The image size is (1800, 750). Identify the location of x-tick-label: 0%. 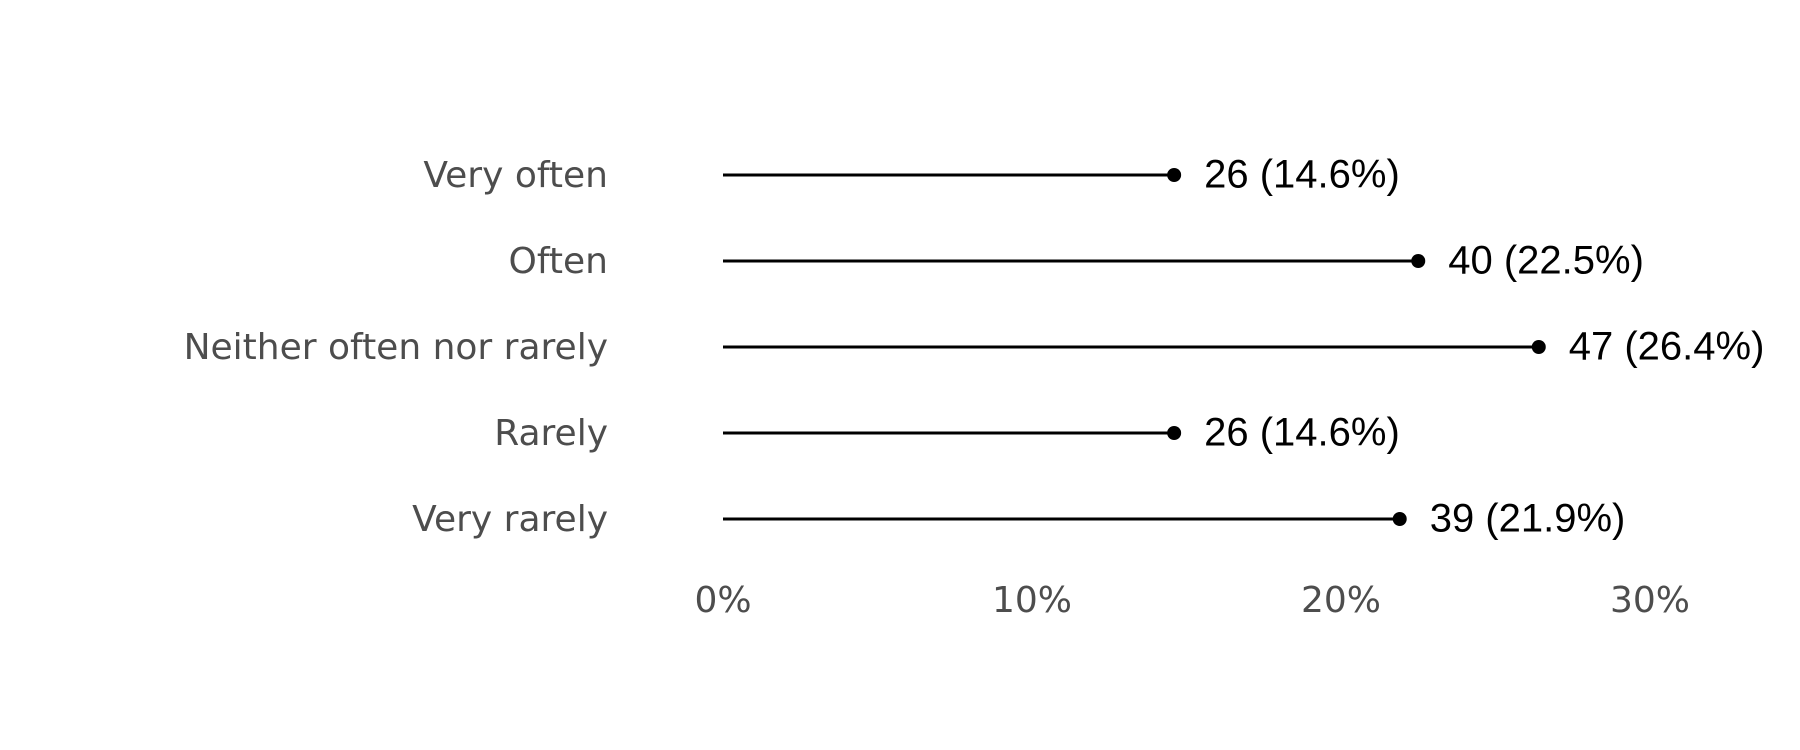
(722, 600).